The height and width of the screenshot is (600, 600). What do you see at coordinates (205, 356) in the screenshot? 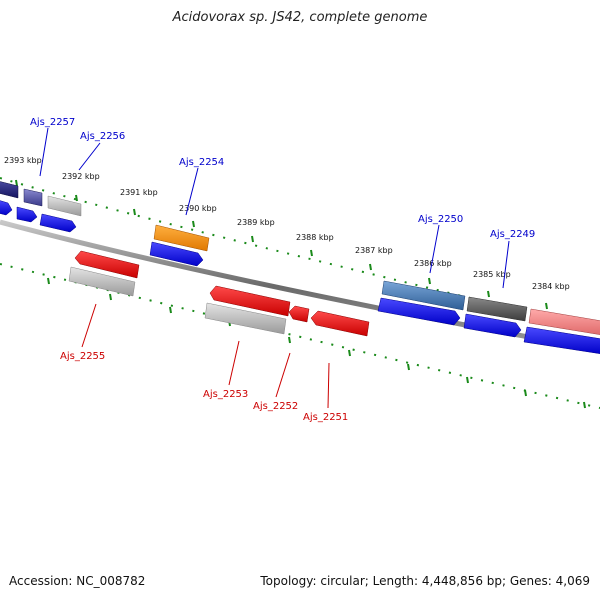
I see `reverse-leaders` at bounding box center [205, 356].